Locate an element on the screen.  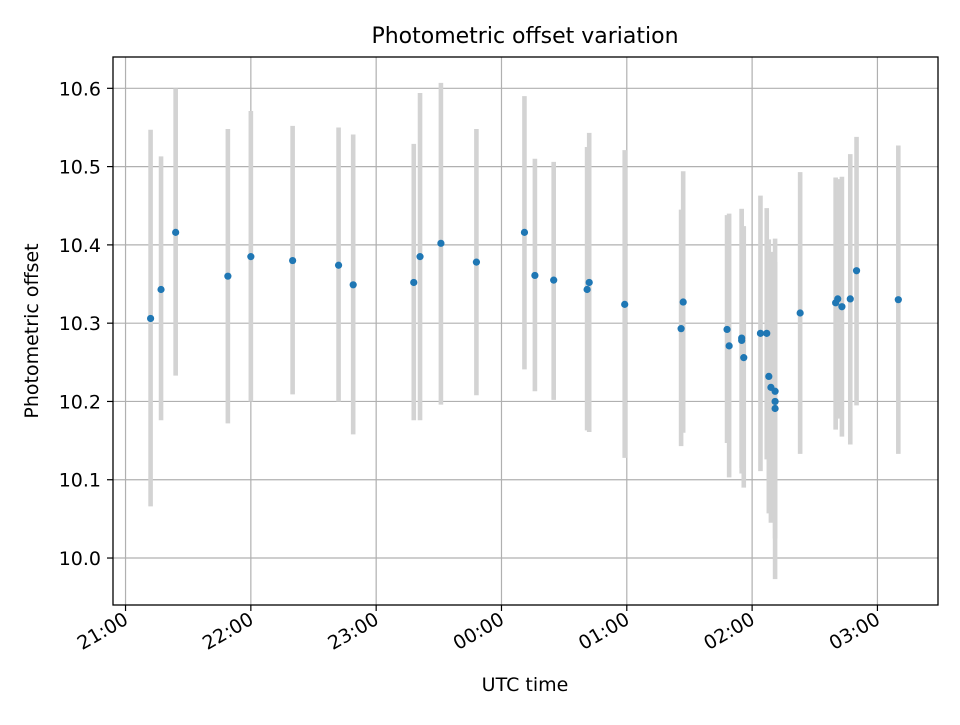
y-axis-label: Photometric offset is located at coordinates (32, 330).